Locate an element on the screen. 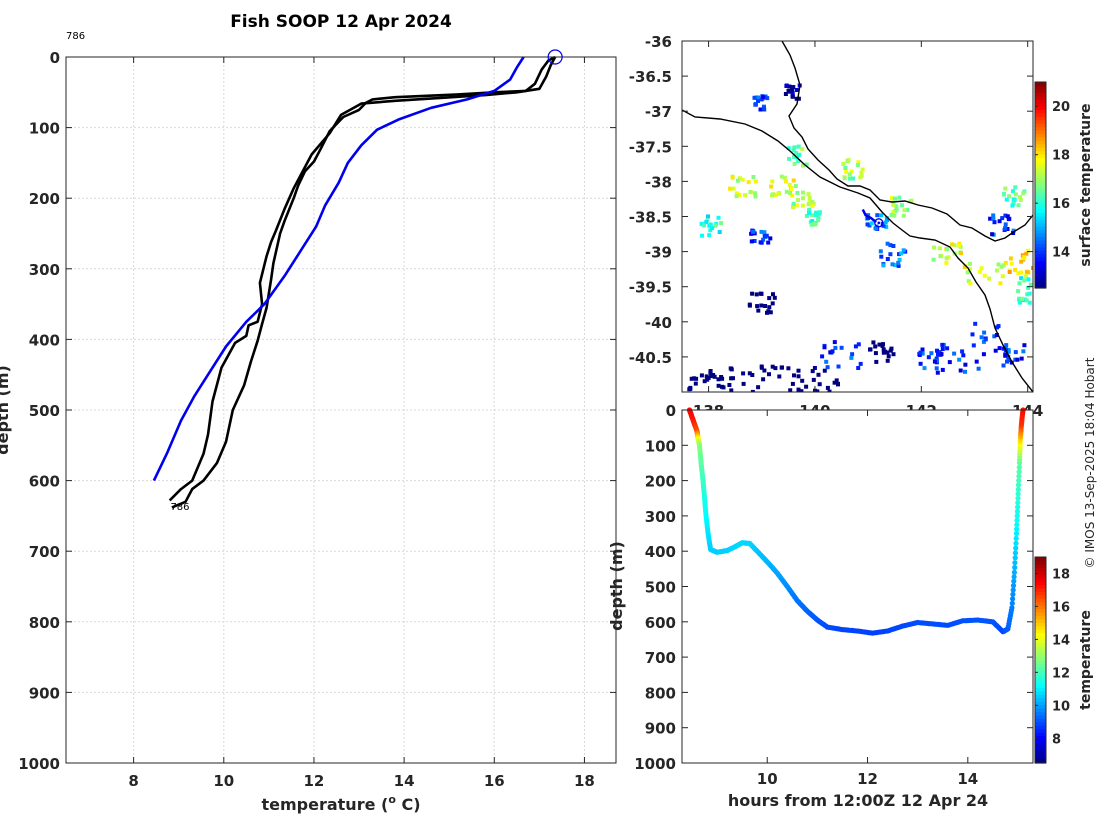 The image size is (1100, 820). chart-title: Fish SOOP 12 Apr 2024 is located at coordinates (341, 22).